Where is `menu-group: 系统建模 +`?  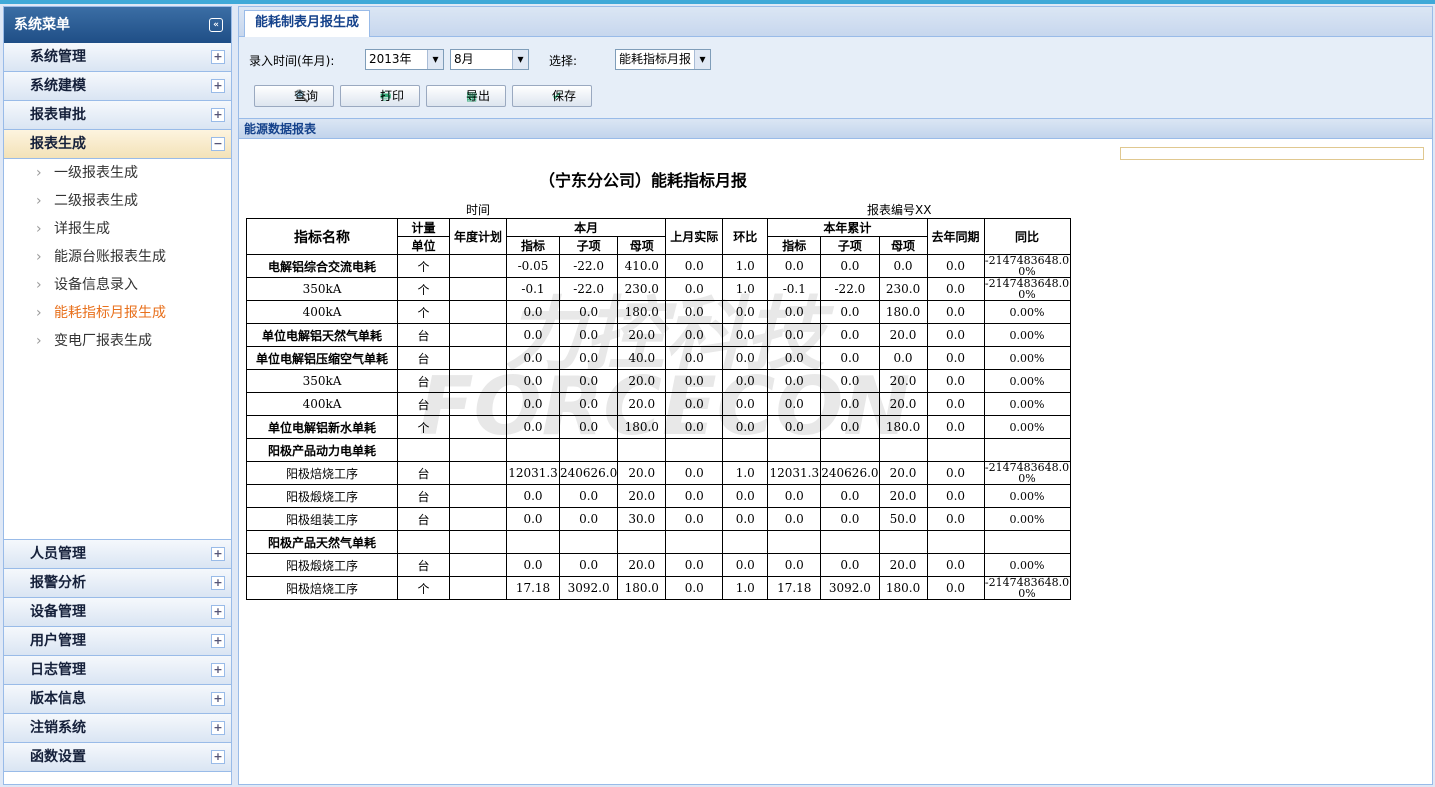
menu-group: 系统建模 + is located at coordinates (117, 86).